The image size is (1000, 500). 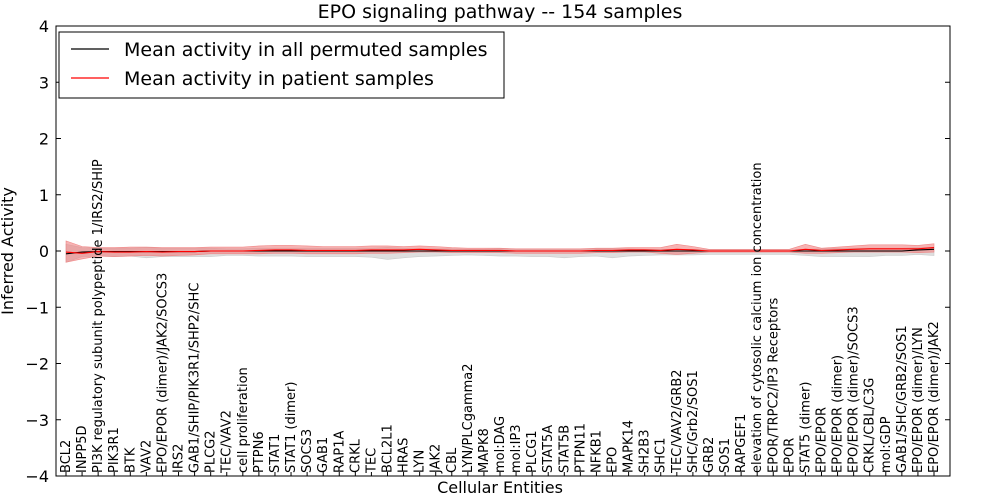 I want to click on x-tick-label: EPO/EPOR, so click(x=822, y=440).